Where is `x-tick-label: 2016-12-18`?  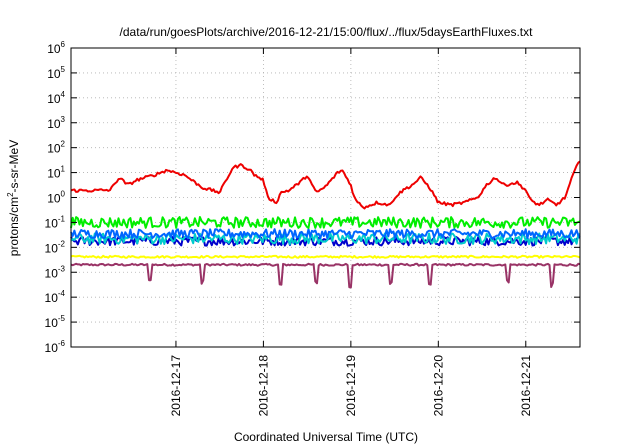
x-tick-label: 2016-12-18 is located at coordinates (263, 386).